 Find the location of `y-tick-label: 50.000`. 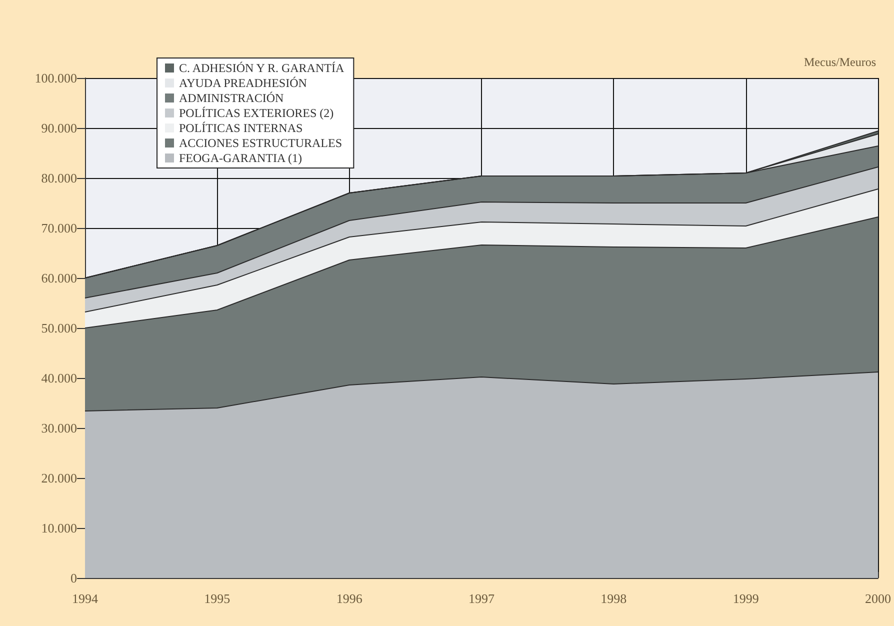

y-tick-label: 50.000 is located at coordinates (59, 328).